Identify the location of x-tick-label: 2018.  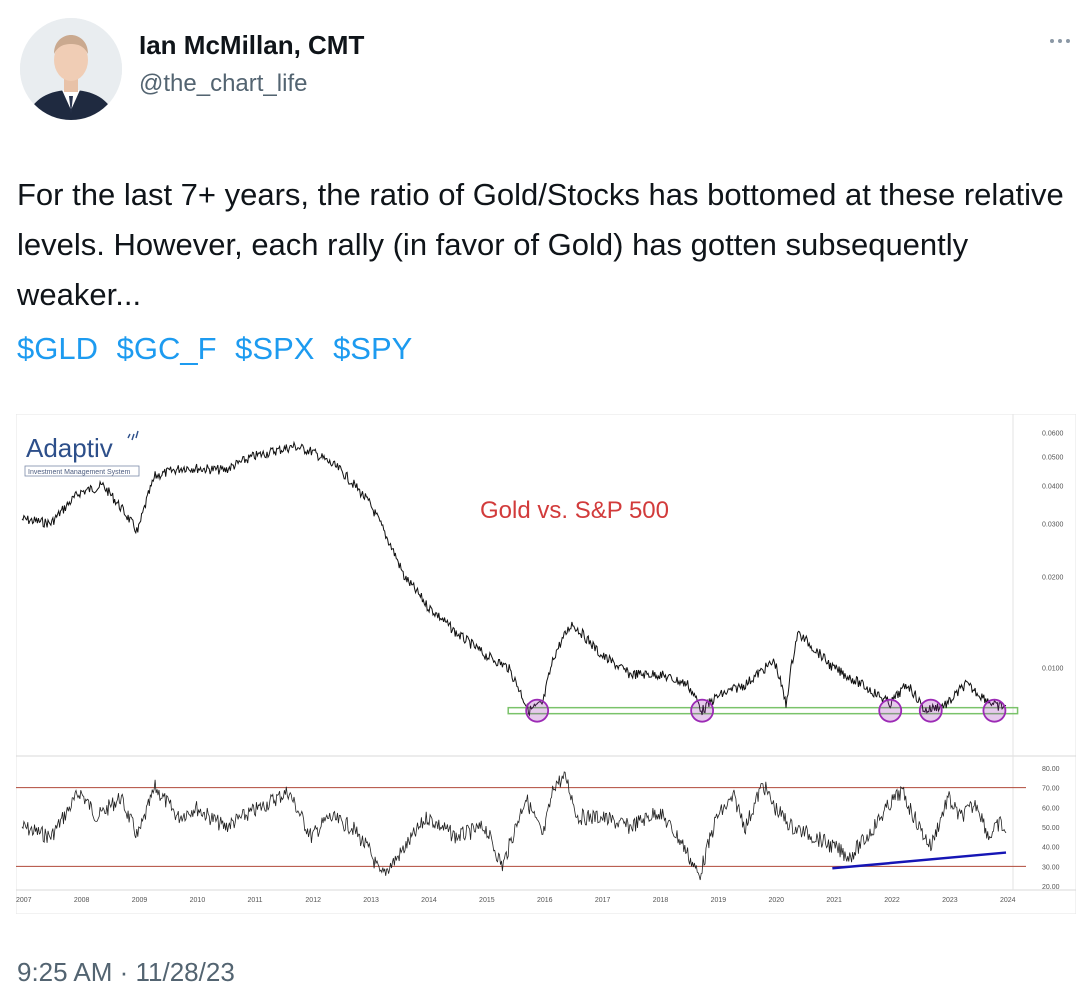
(661, 900).